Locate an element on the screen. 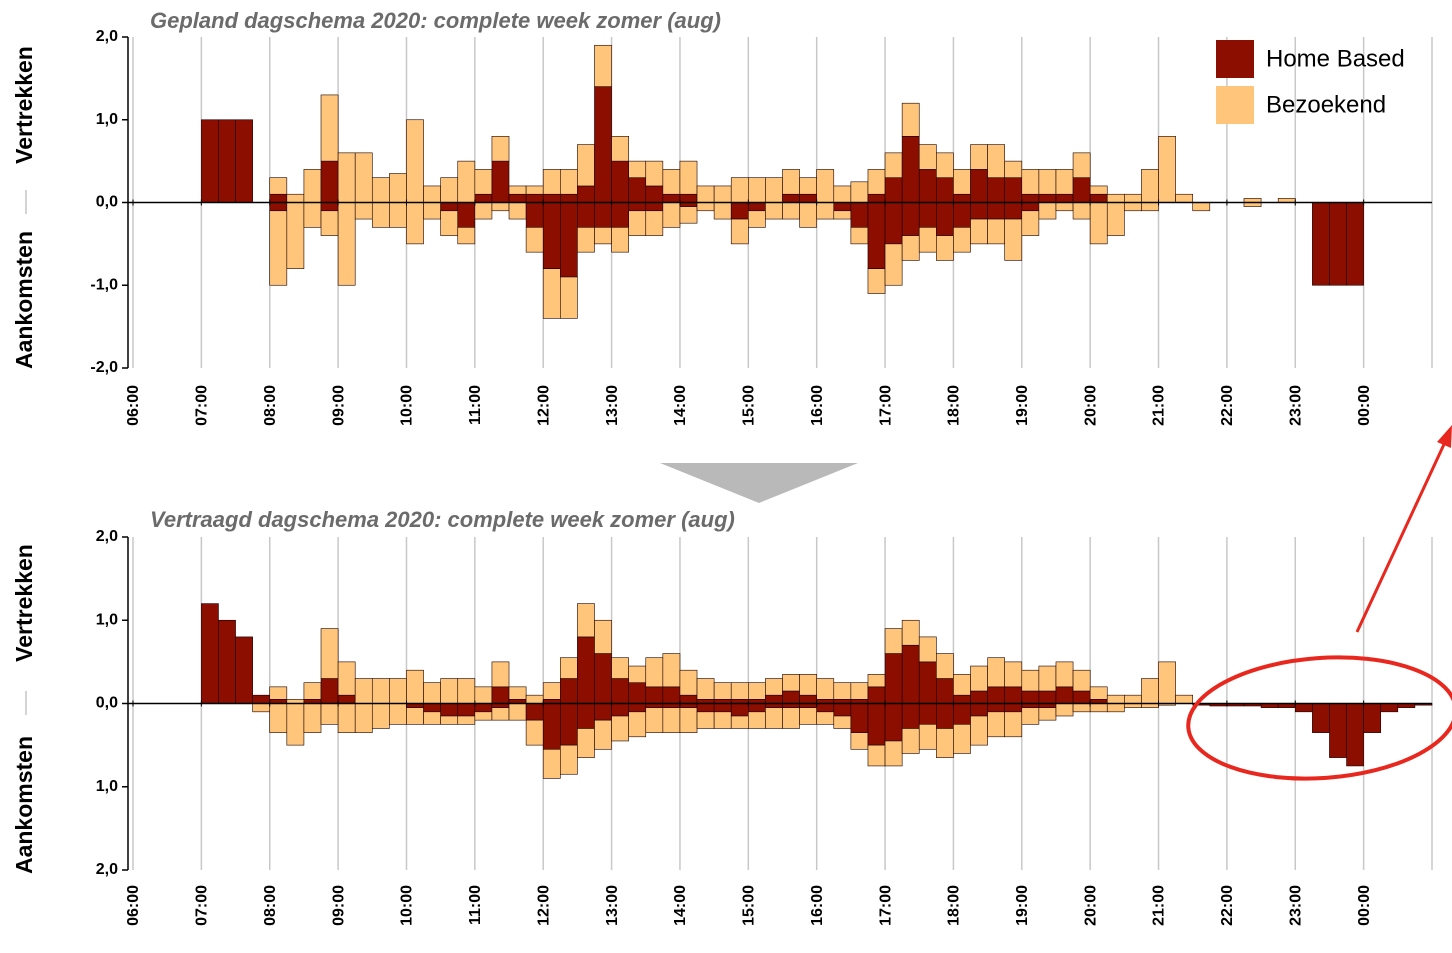 The height and width of the screenshot is (953, 1452). x-tick-label: 12:00 is located at coordinates (543, 405).